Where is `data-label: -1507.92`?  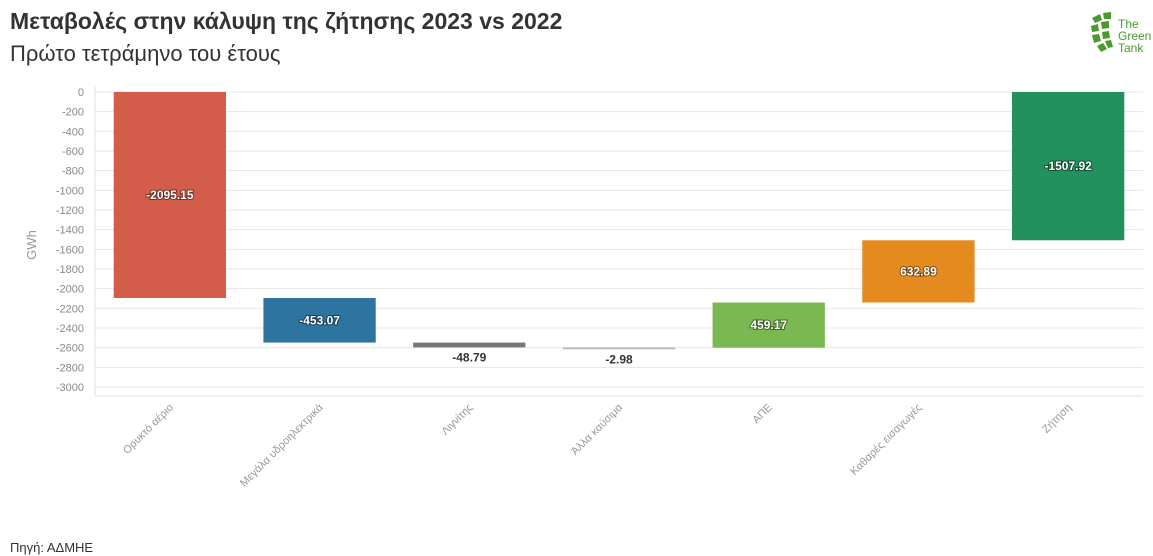 data-label: -1507.92 is located at coordinates (1068, 166).